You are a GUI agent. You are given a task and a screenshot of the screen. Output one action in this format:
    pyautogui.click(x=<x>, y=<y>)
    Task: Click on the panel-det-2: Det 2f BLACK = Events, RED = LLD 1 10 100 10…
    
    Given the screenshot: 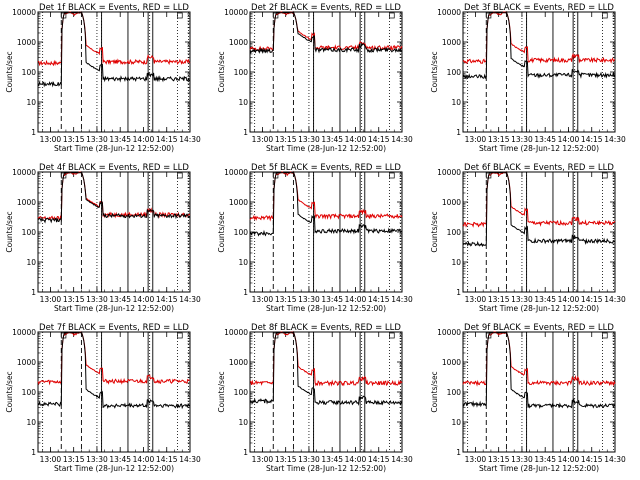 What is the action you would take?
    pyautogui.click(x=315, y=78)
    